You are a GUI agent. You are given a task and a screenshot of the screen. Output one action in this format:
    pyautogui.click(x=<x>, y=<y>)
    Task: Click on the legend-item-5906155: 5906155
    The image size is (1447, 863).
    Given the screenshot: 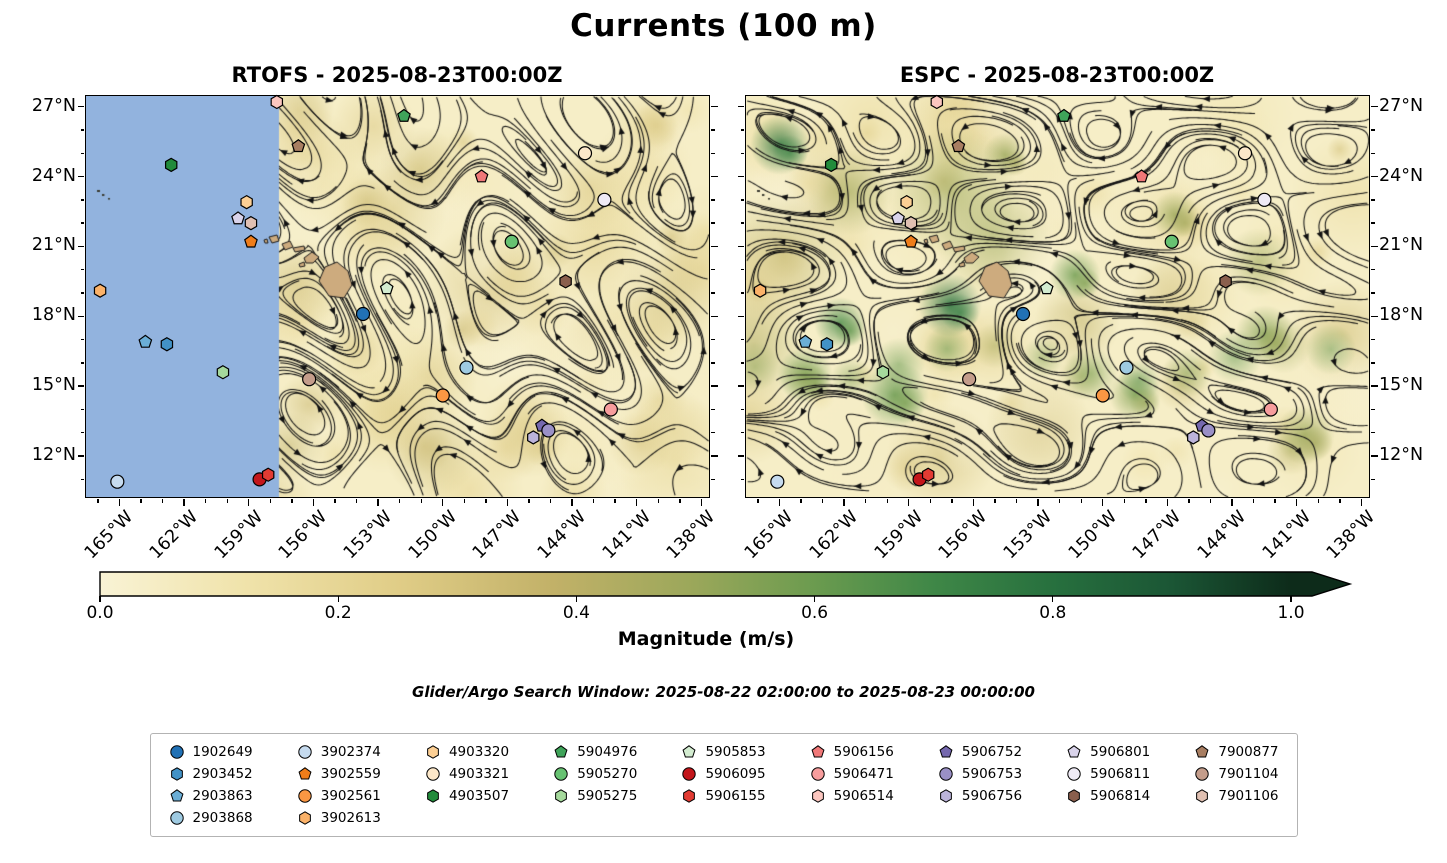 What is the action you would take?
    pyautogui.click(x=723, y=796)
    